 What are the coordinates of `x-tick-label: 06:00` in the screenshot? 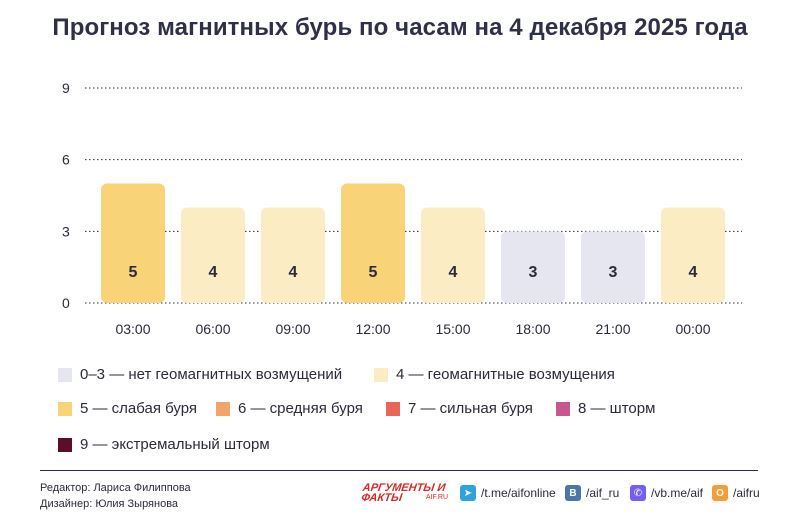 It's located at (212, 329).